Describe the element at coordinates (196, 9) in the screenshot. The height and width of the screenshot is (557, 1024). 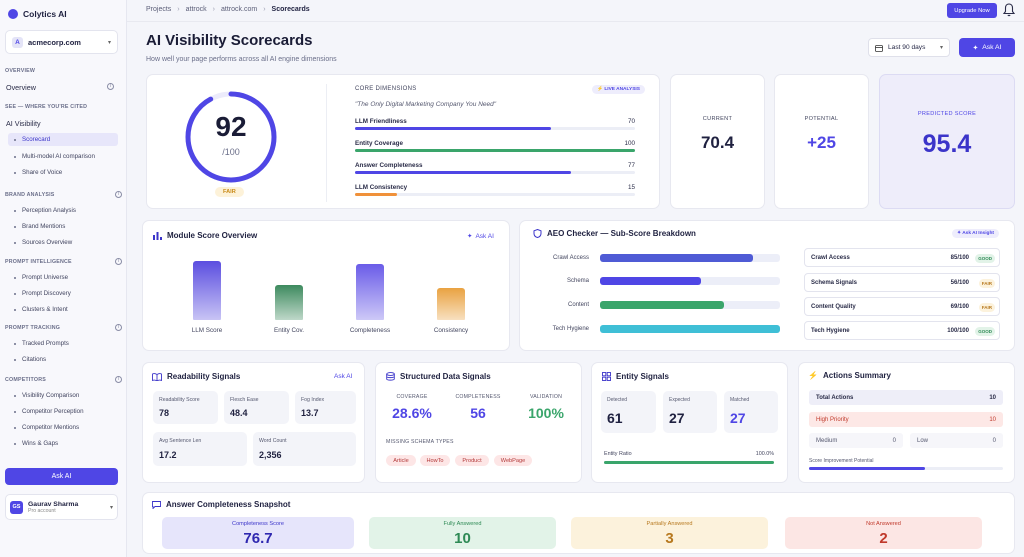
I see `breadcrumb-item: attrock` at that location.